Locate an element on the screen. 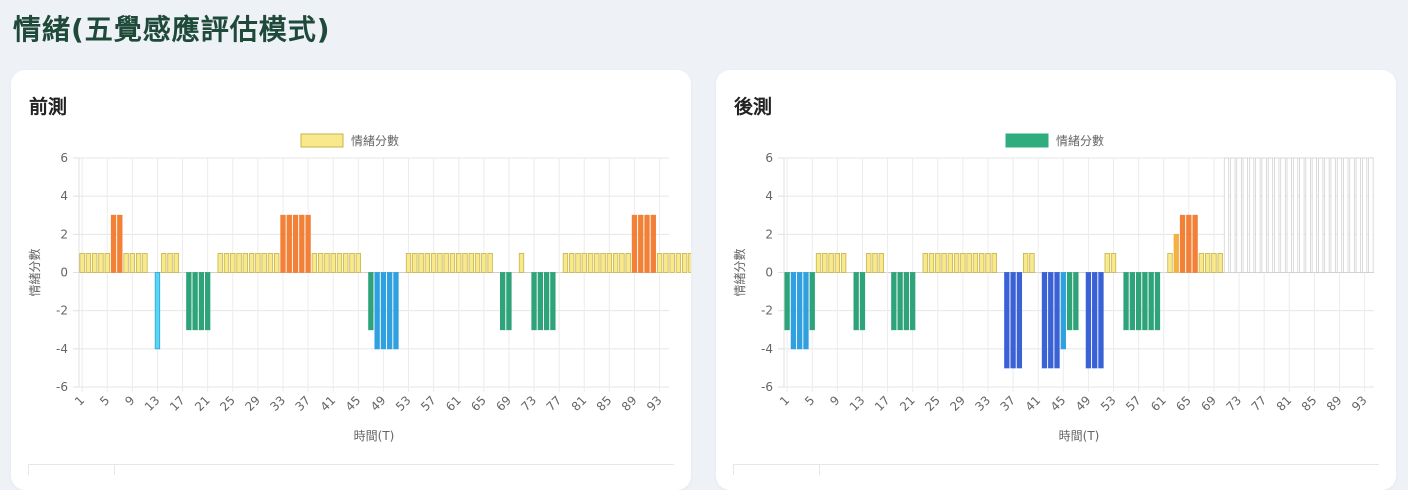 The height and width of the screenshot is (490, 1408). x-tick-label: 17 is located at coordinates (177, 403).